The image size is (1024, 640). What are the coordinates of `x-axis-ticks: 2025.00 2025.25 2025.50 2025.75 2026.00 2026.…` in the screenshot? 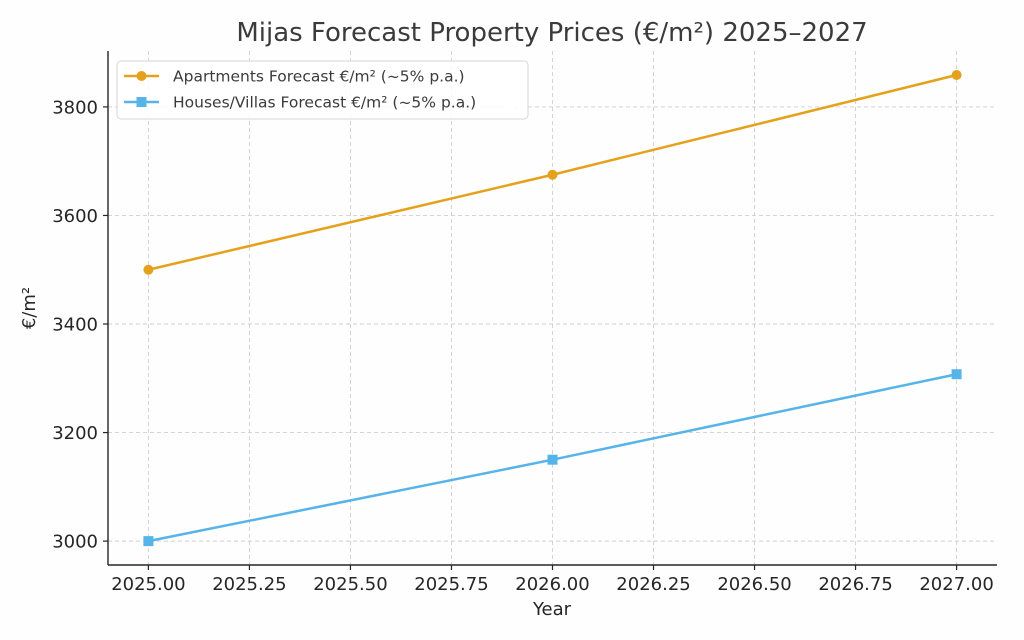 It's located at (552, 580).